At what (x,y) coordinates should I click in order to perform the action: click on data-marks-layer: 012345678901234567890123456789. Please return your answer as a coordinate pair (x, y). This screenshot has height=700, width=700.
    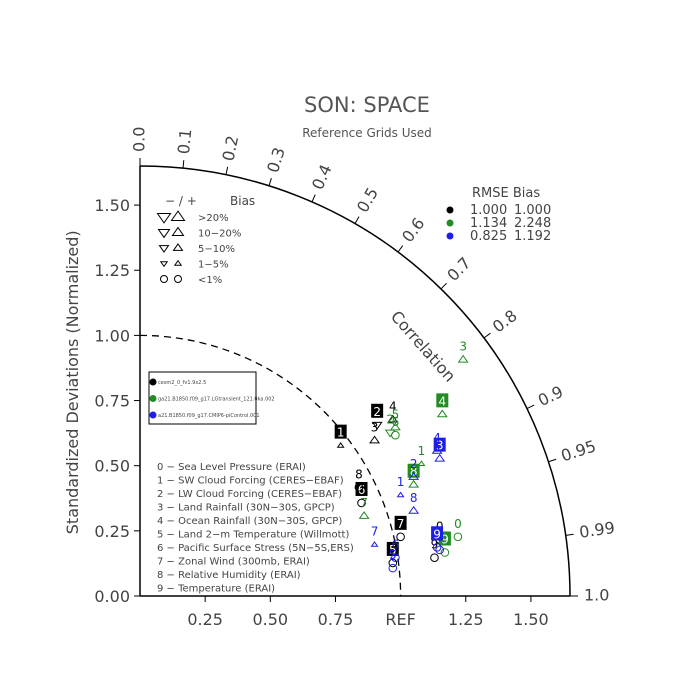
    Looking at the image, I should click on (401, 456).